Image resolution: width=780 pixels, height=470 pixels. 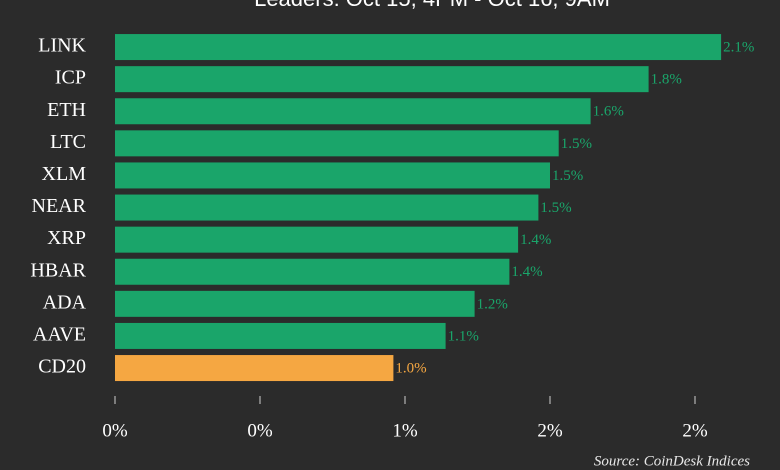 I want to click on source-note: Source: CoinDesk Indices, so click(x=672, y=461).